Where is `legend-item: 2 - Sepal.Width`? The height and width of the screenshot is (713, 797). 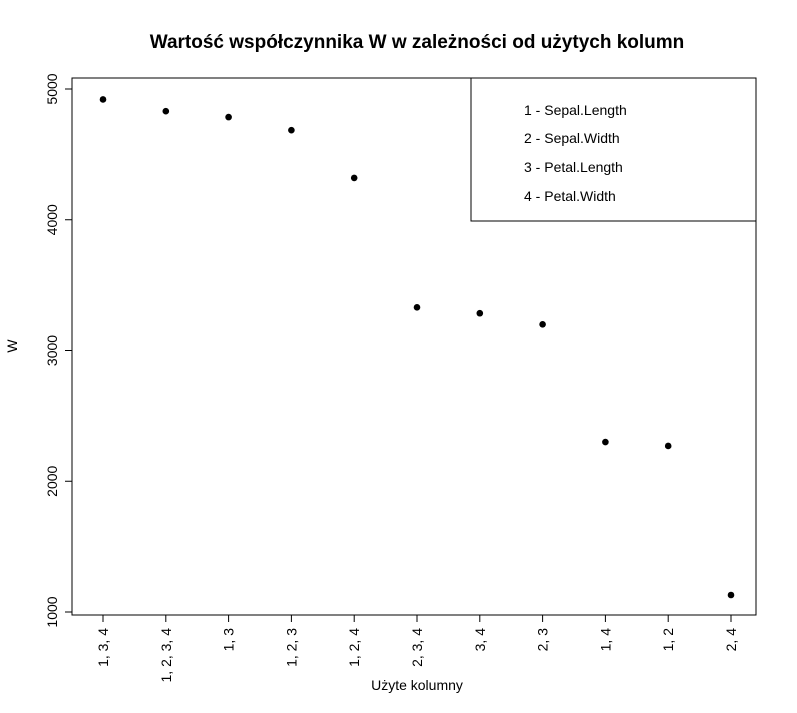 legend-item: 2 - Sepal.Width is located at coordinates (572, 138).